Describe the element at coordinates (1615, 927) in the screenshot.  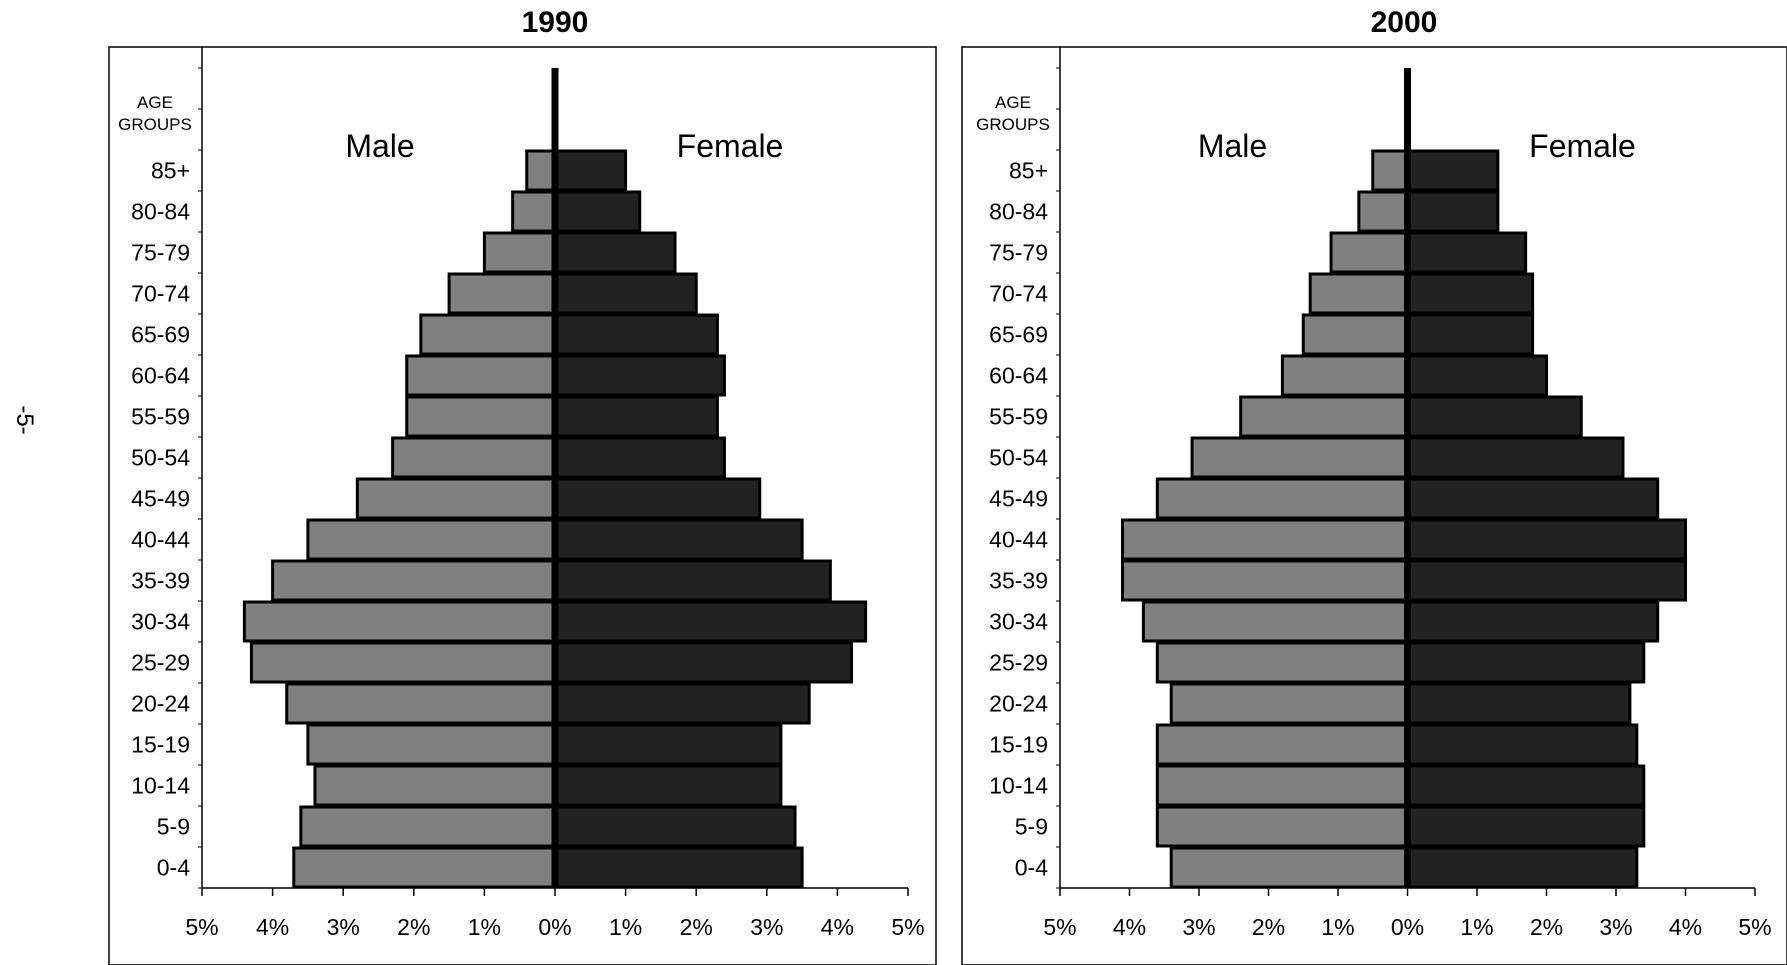
I see `x-tick-label: 3%` at that location.